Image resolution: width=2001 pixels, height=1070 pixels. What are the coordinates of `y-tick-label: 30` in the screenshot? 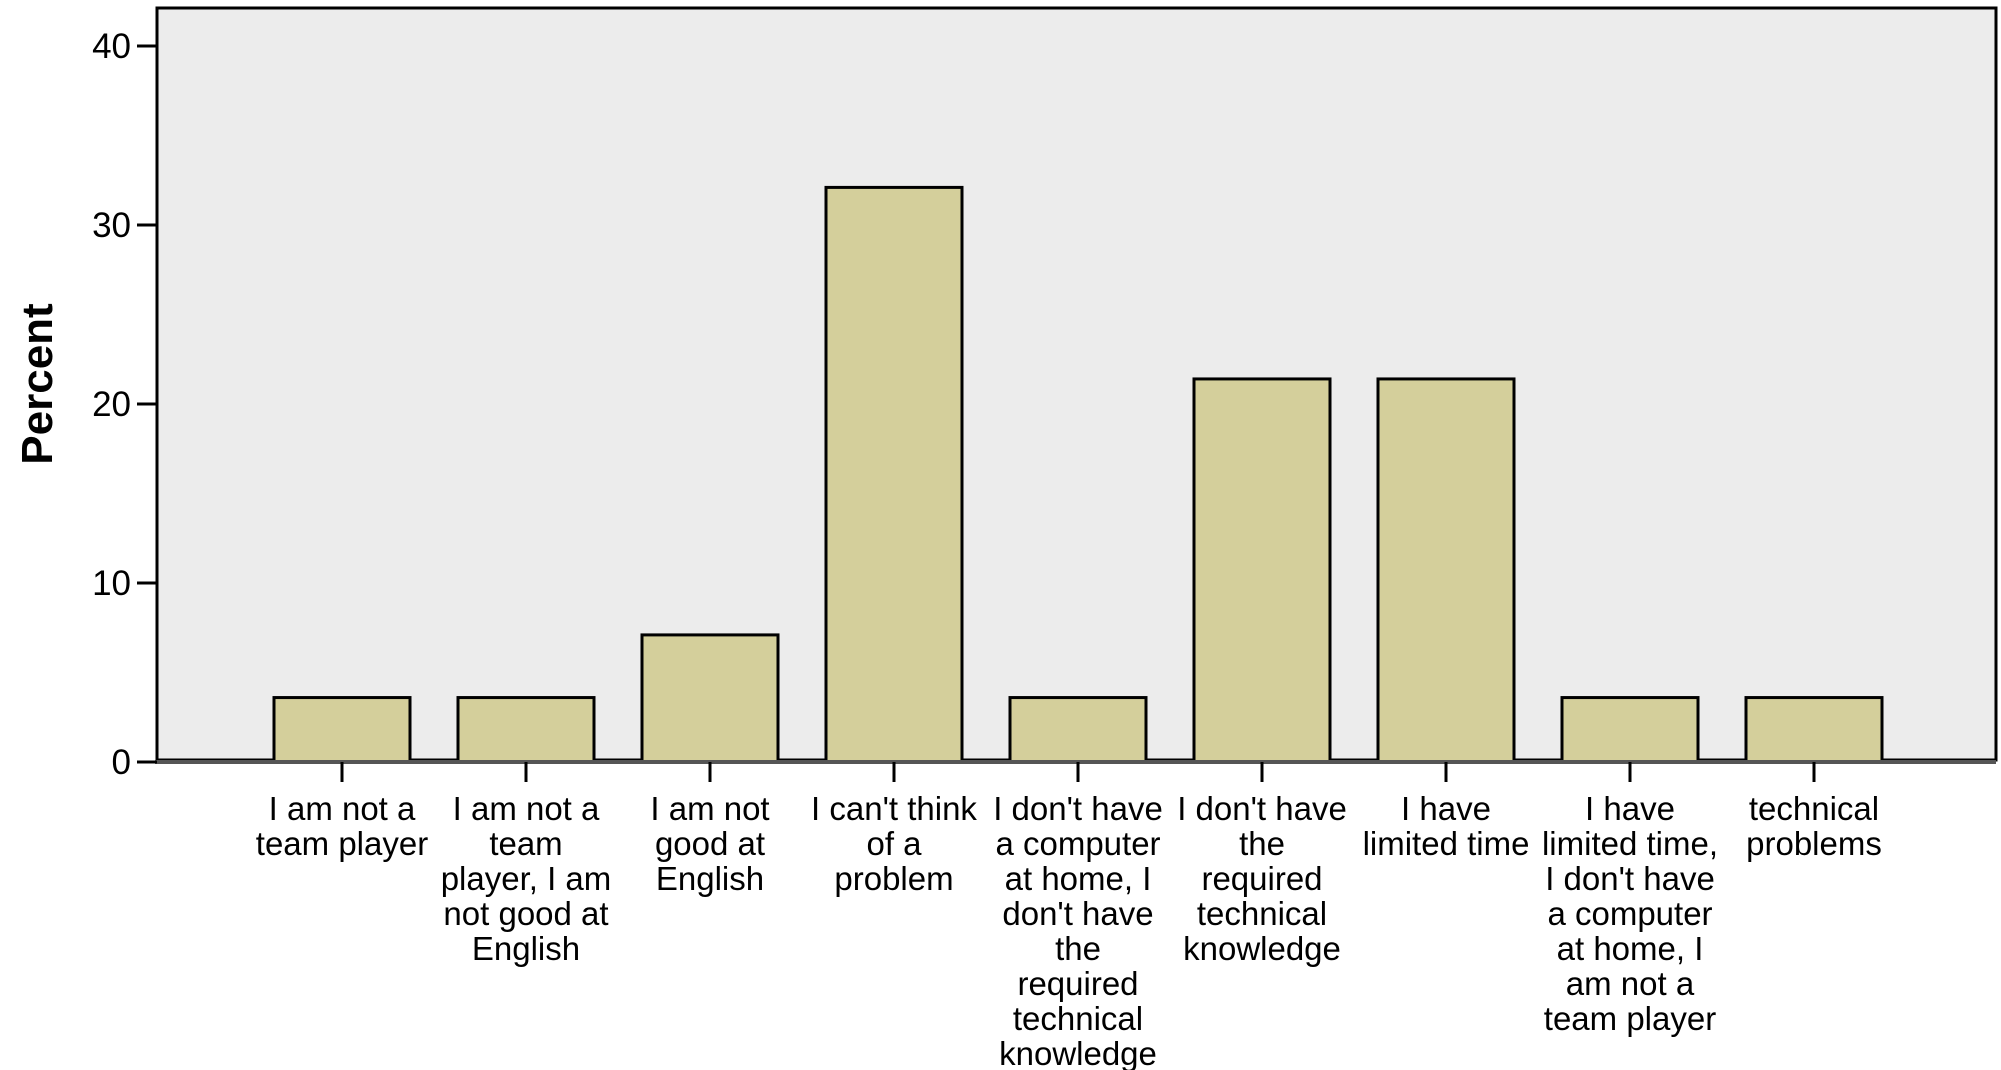 It's located at (111, 225).